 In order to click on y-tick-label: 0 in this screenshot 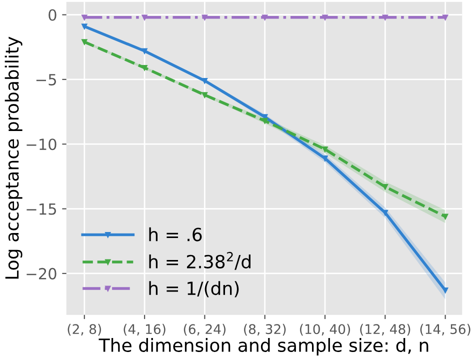, I will do `click(52, 15)`.